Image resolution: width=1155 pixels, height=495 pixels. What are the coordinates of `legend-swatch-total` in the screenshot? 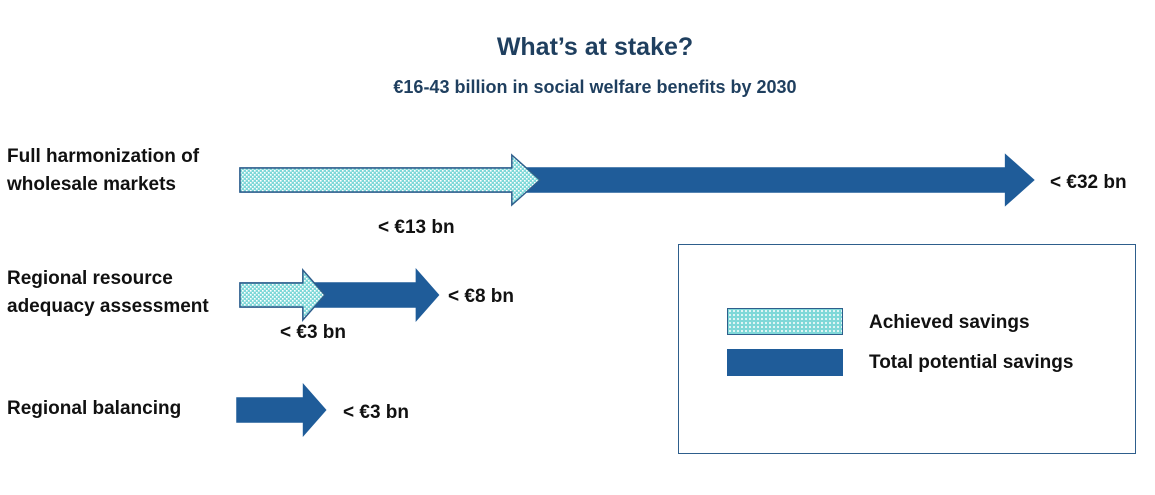 It's located at (785, 362).